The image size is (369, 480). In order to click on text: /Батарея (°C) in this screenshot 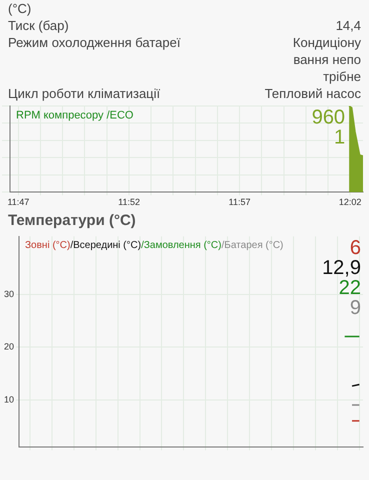, I will do `click(252, 246)`.